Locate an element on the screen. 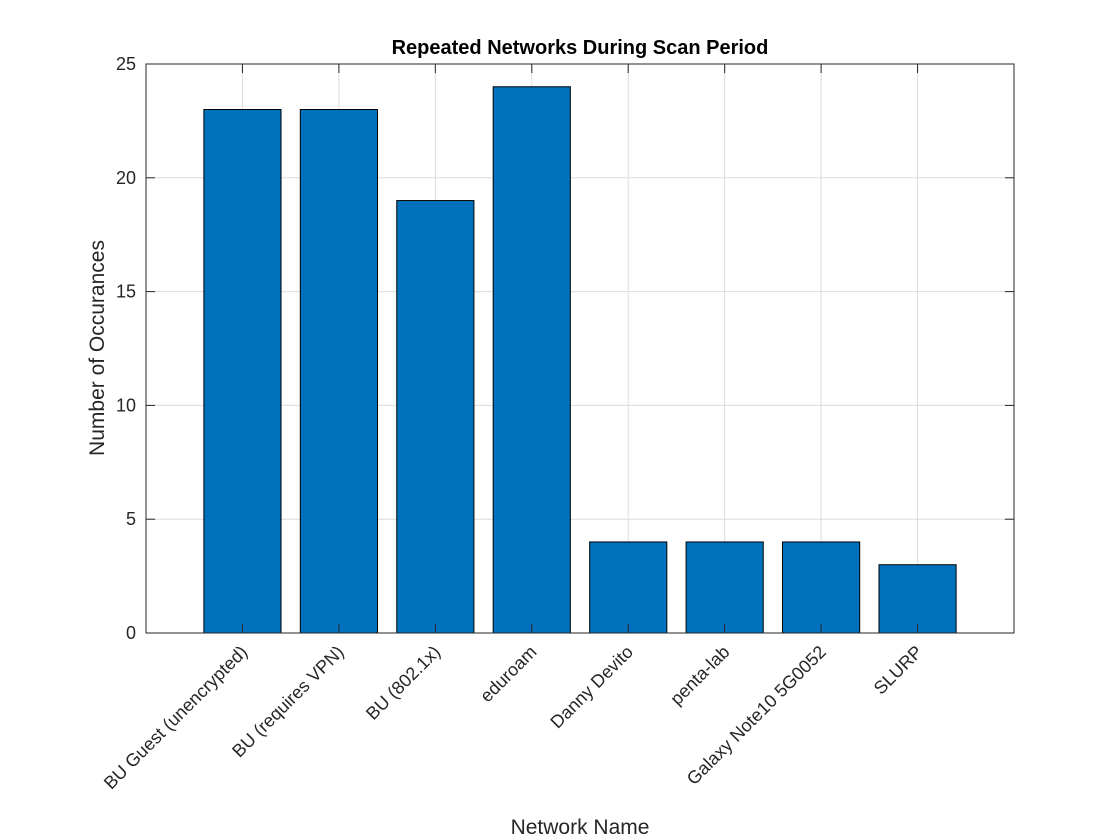 This screenshot has height=840, width=1120. y-tick-label: 20 is located at coordinates (126, 178).